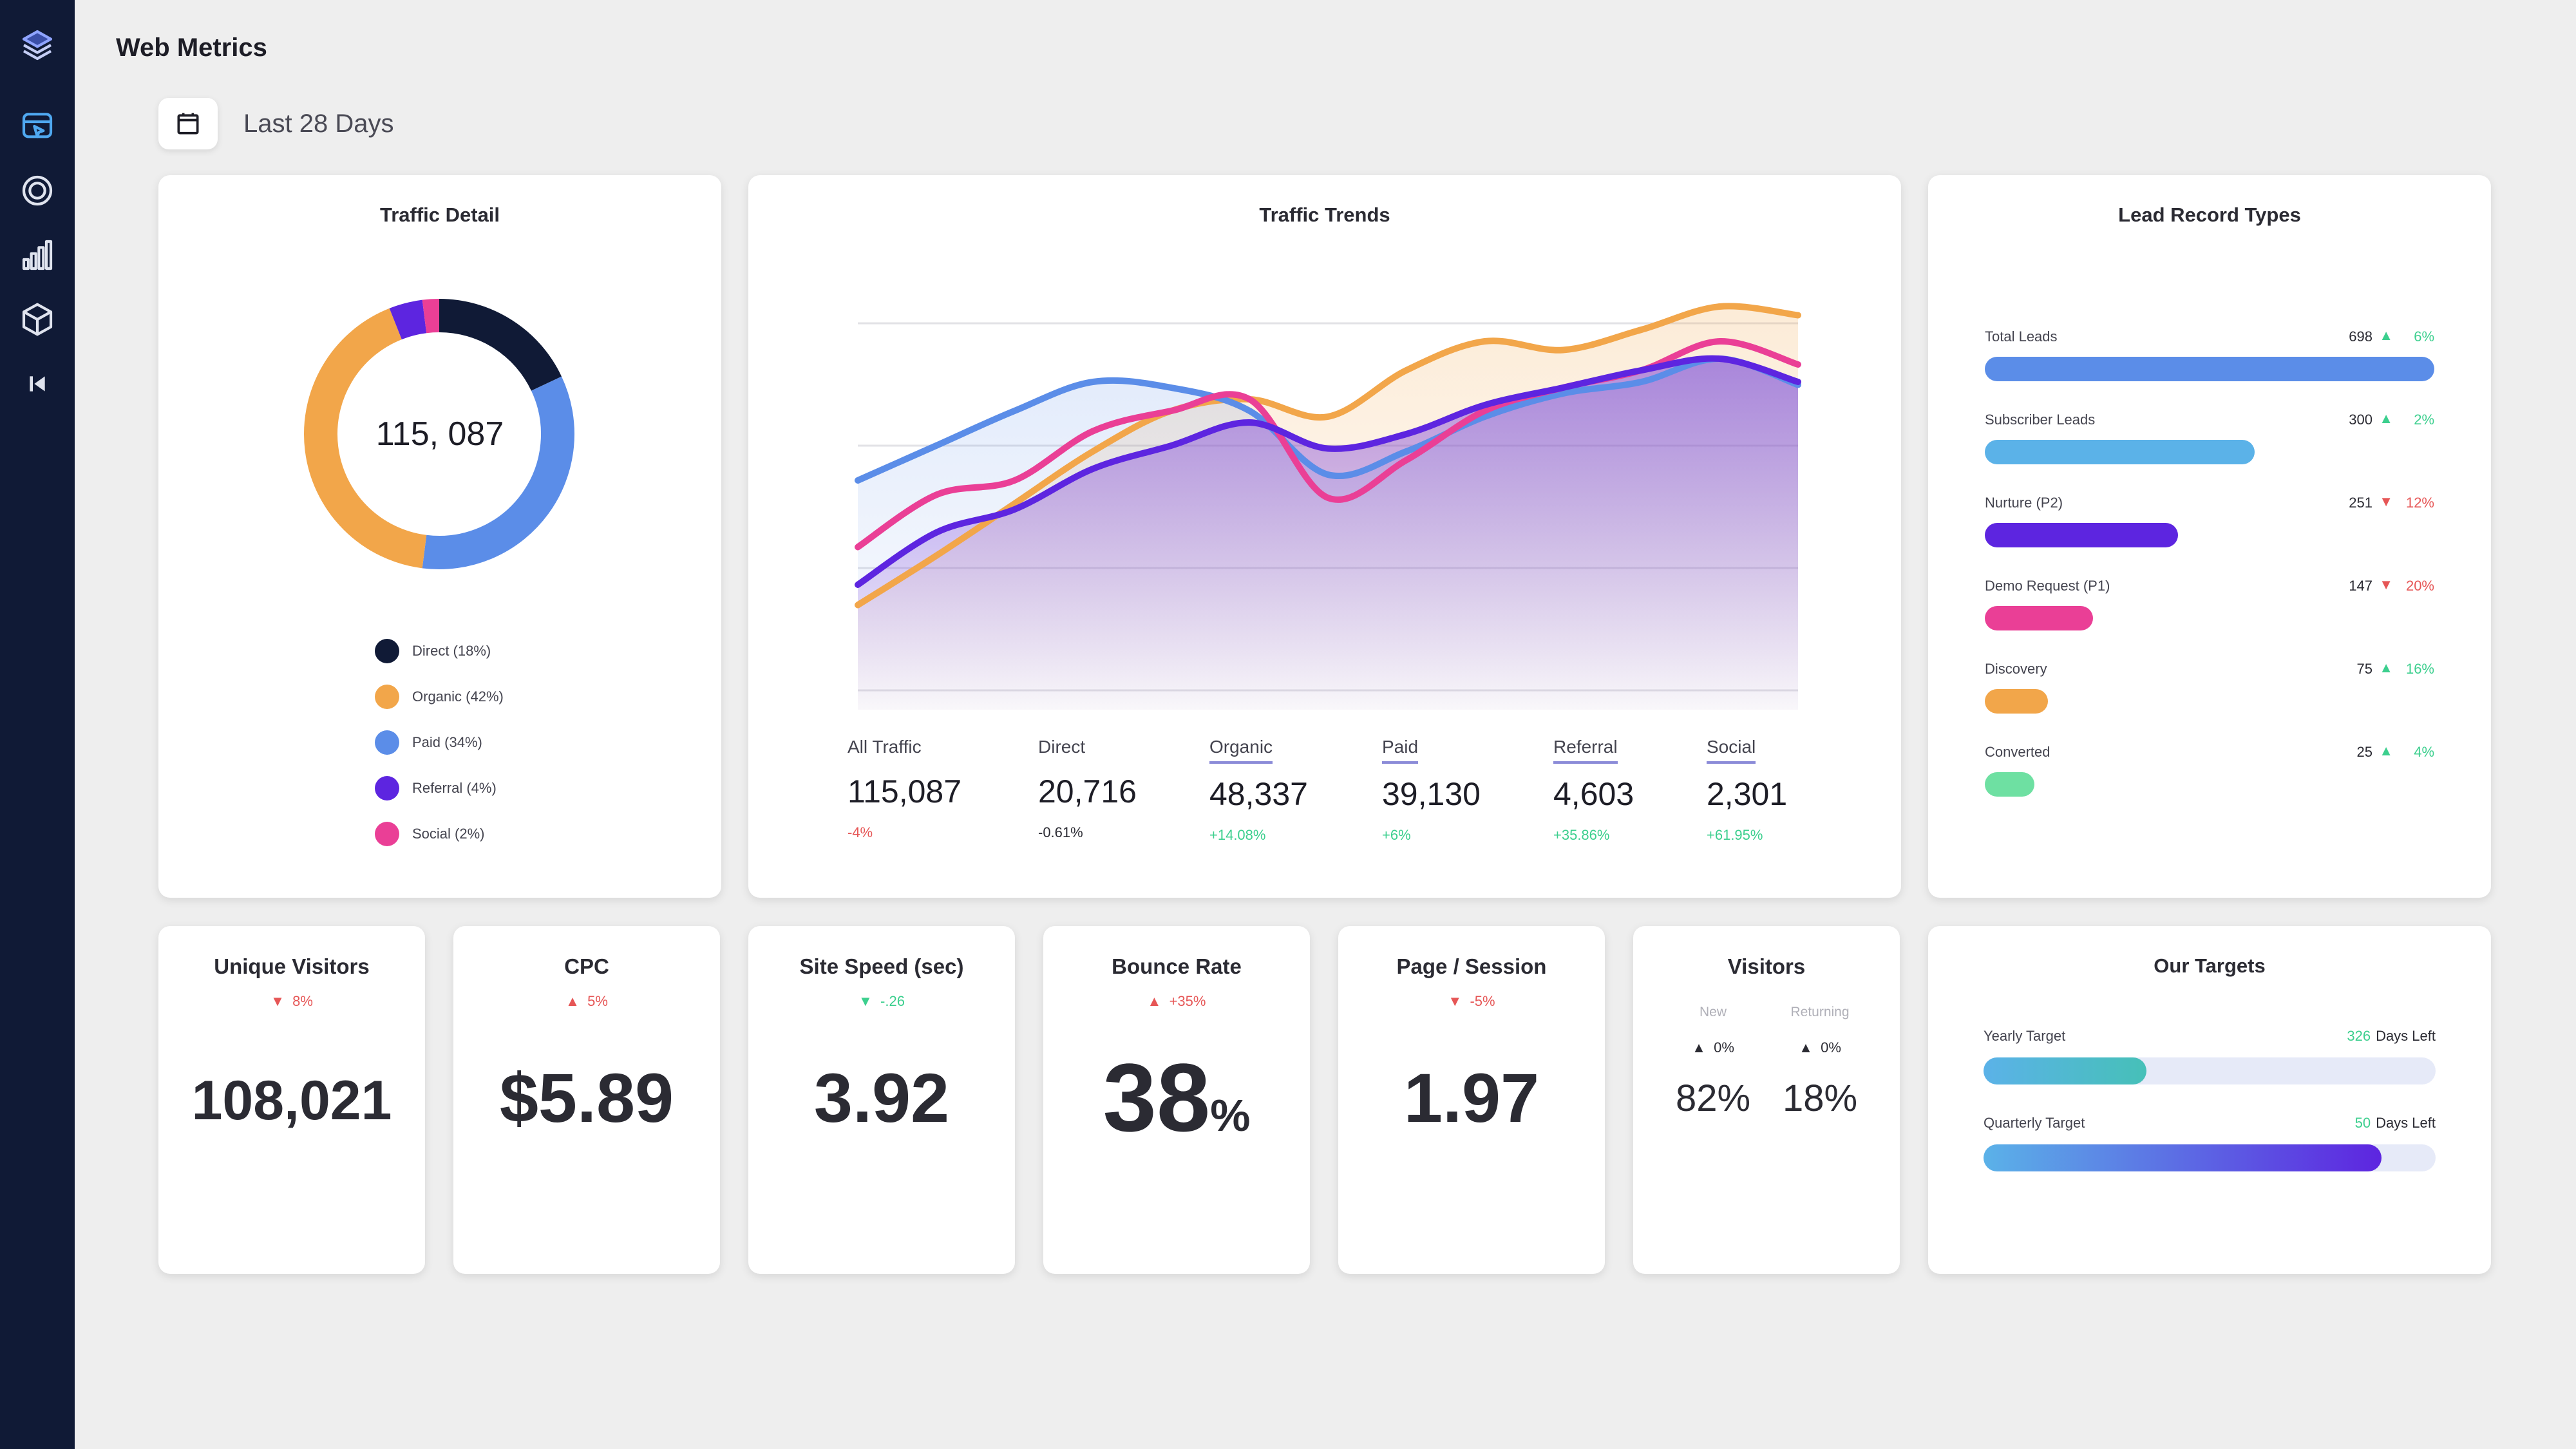 This screenshot has height=1449, width=2576. Describe the element at coordinates (2209, 606) in the screenshot. I see `lead-row: Demo Request (P1) 147 ▼ 20%` at that location.